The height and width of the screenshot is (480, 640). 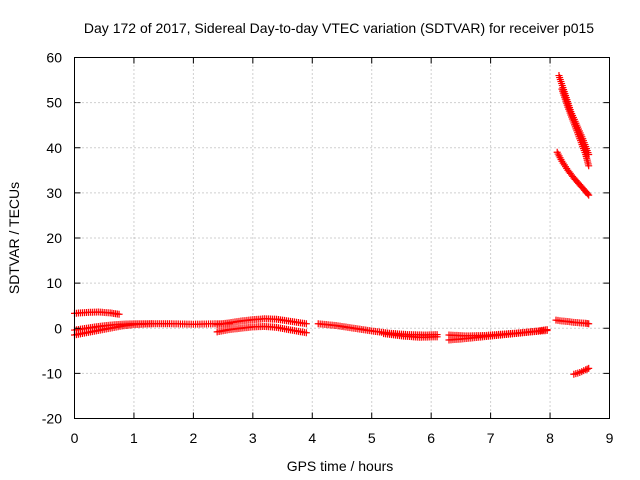 I want to click on x-tick-label: 3, so click(x=253, y=438).